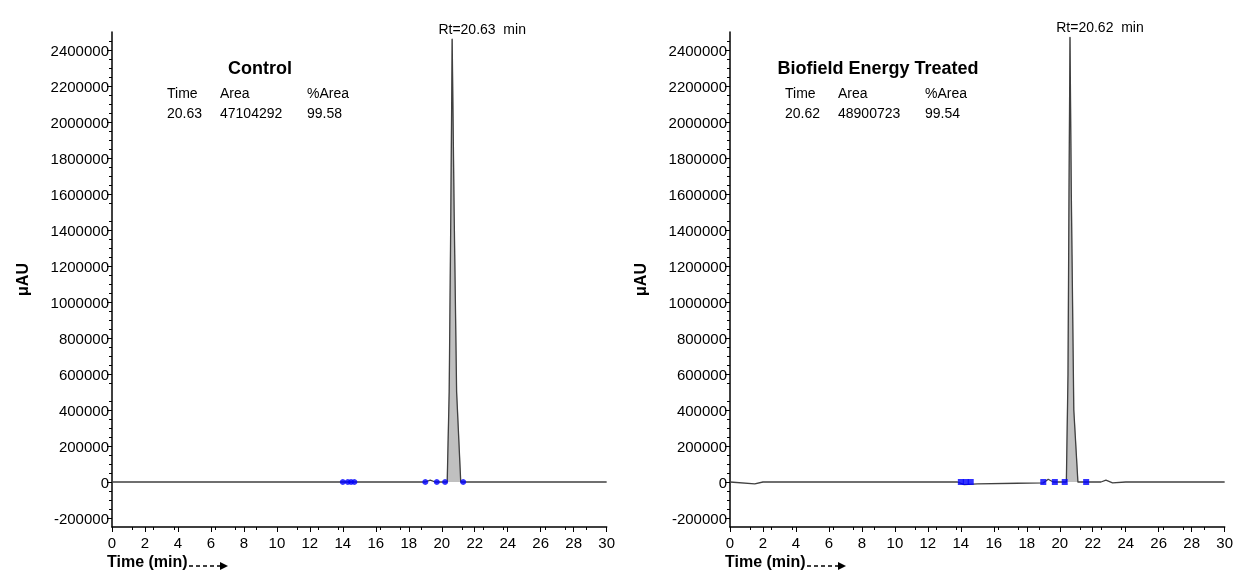 The width and height of the screenshot is (1237, 573). Describe the element at coordinates (803, 113) in the screenshot. I see `annotation: 20.62` at that location.